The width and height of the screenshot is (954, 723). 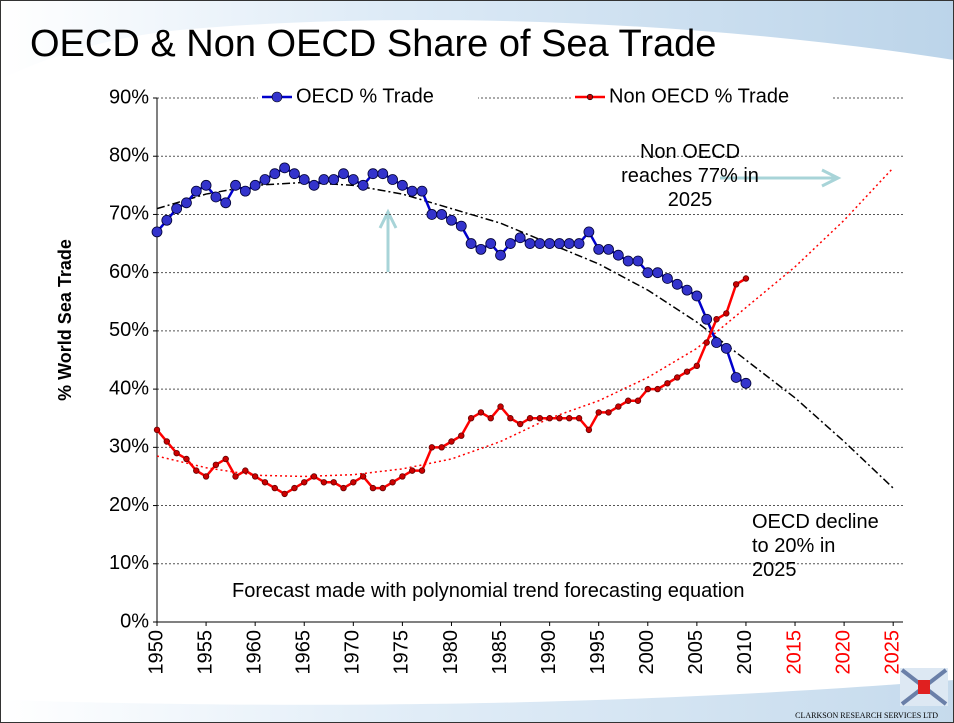 What do you see at coordinates (831, 178) in the screenshot?
I see `arrow-head` at bounding box center [831, 178].